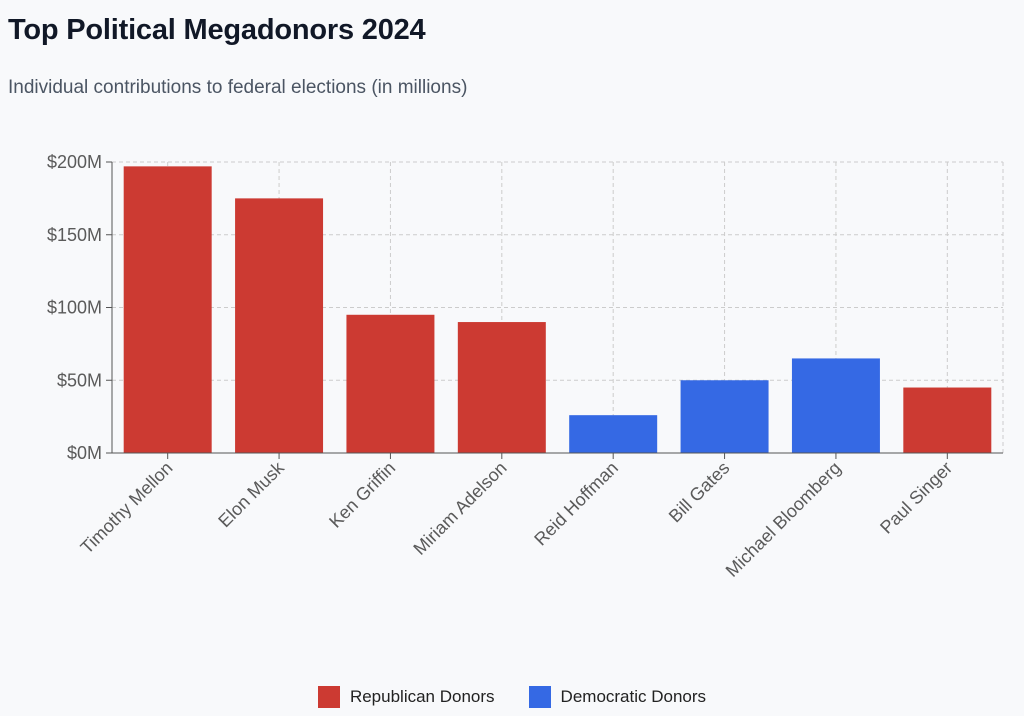 The height and width of the screenshot is (716, 1024). What do you see at coordinates (127, 508) in the screenshot?
I see `x-tick-label: Timothy Mellon` at bounding box center [127, 508].